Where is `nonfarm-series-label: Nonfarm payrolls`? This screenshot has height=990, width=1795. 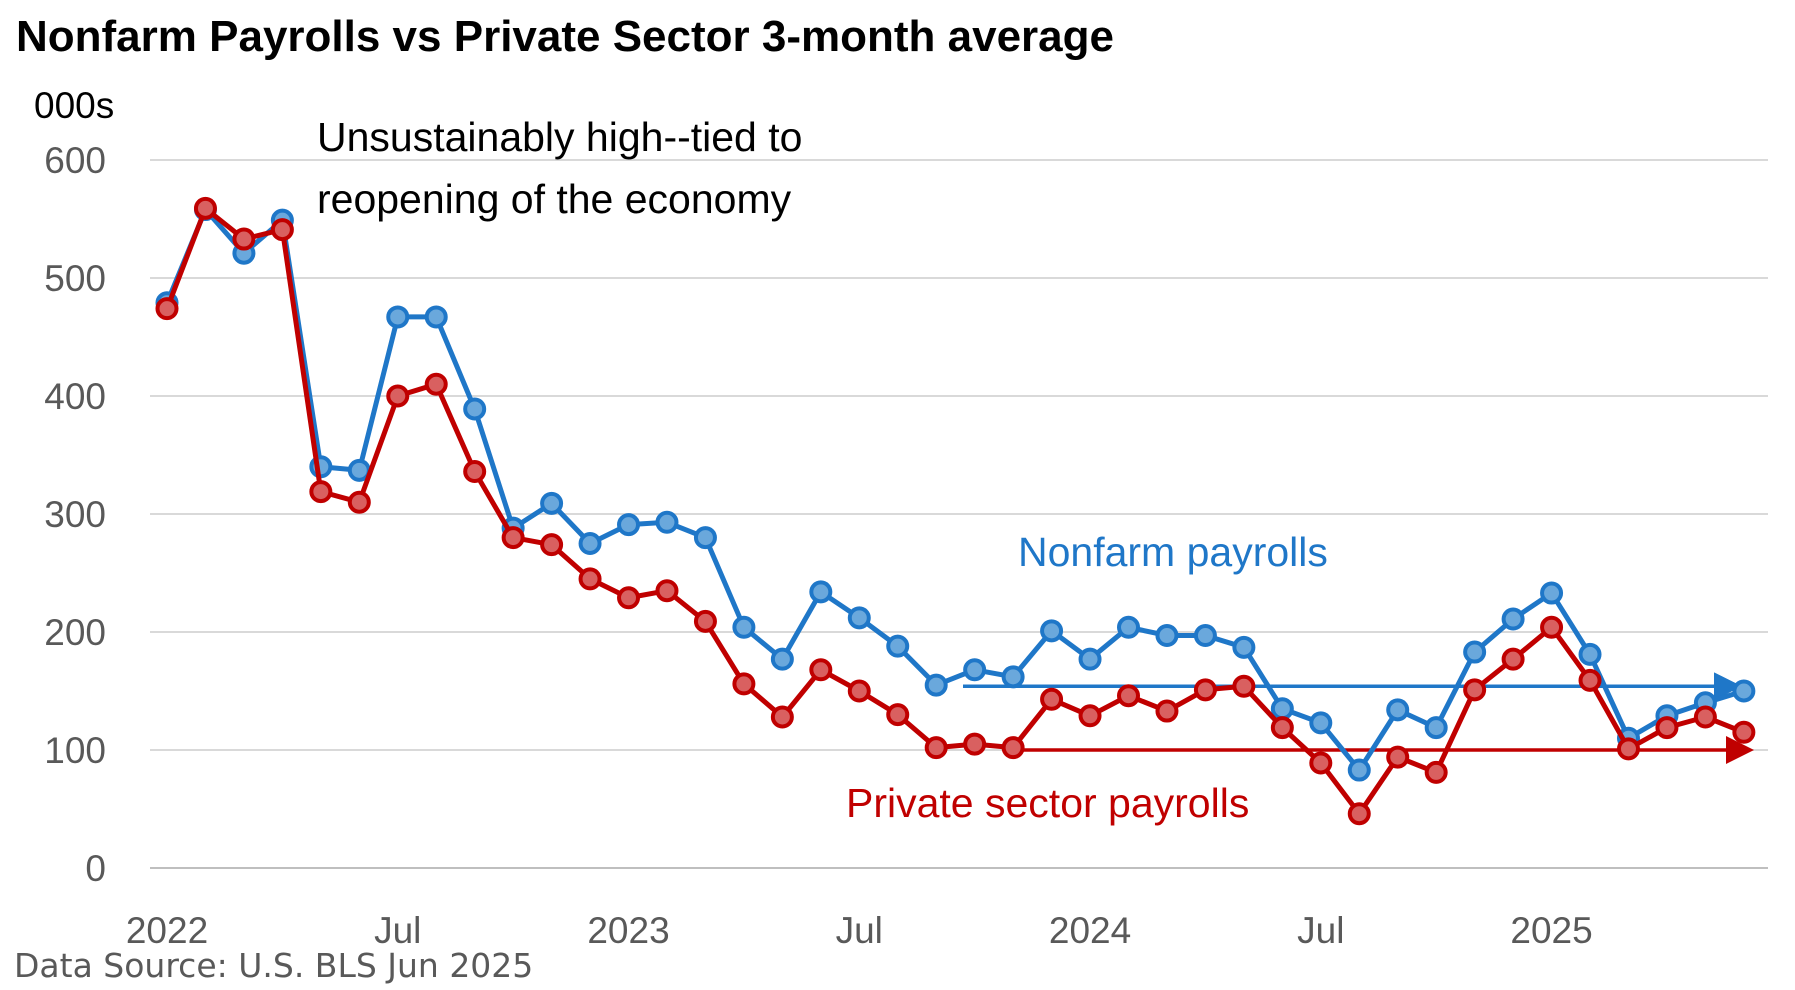 nonfarm-series-label: Nonfarm payrolls is located at coordinates (1173, 552).